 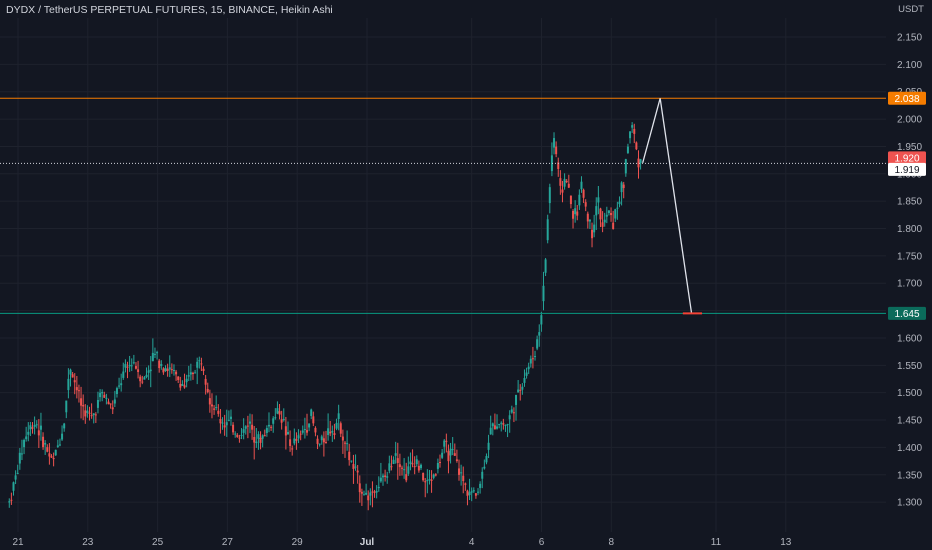 What do you see at coordinates (18, 542) in the screenshot?
I see `x-tick-label: 21` at bounding box center [18, 542].